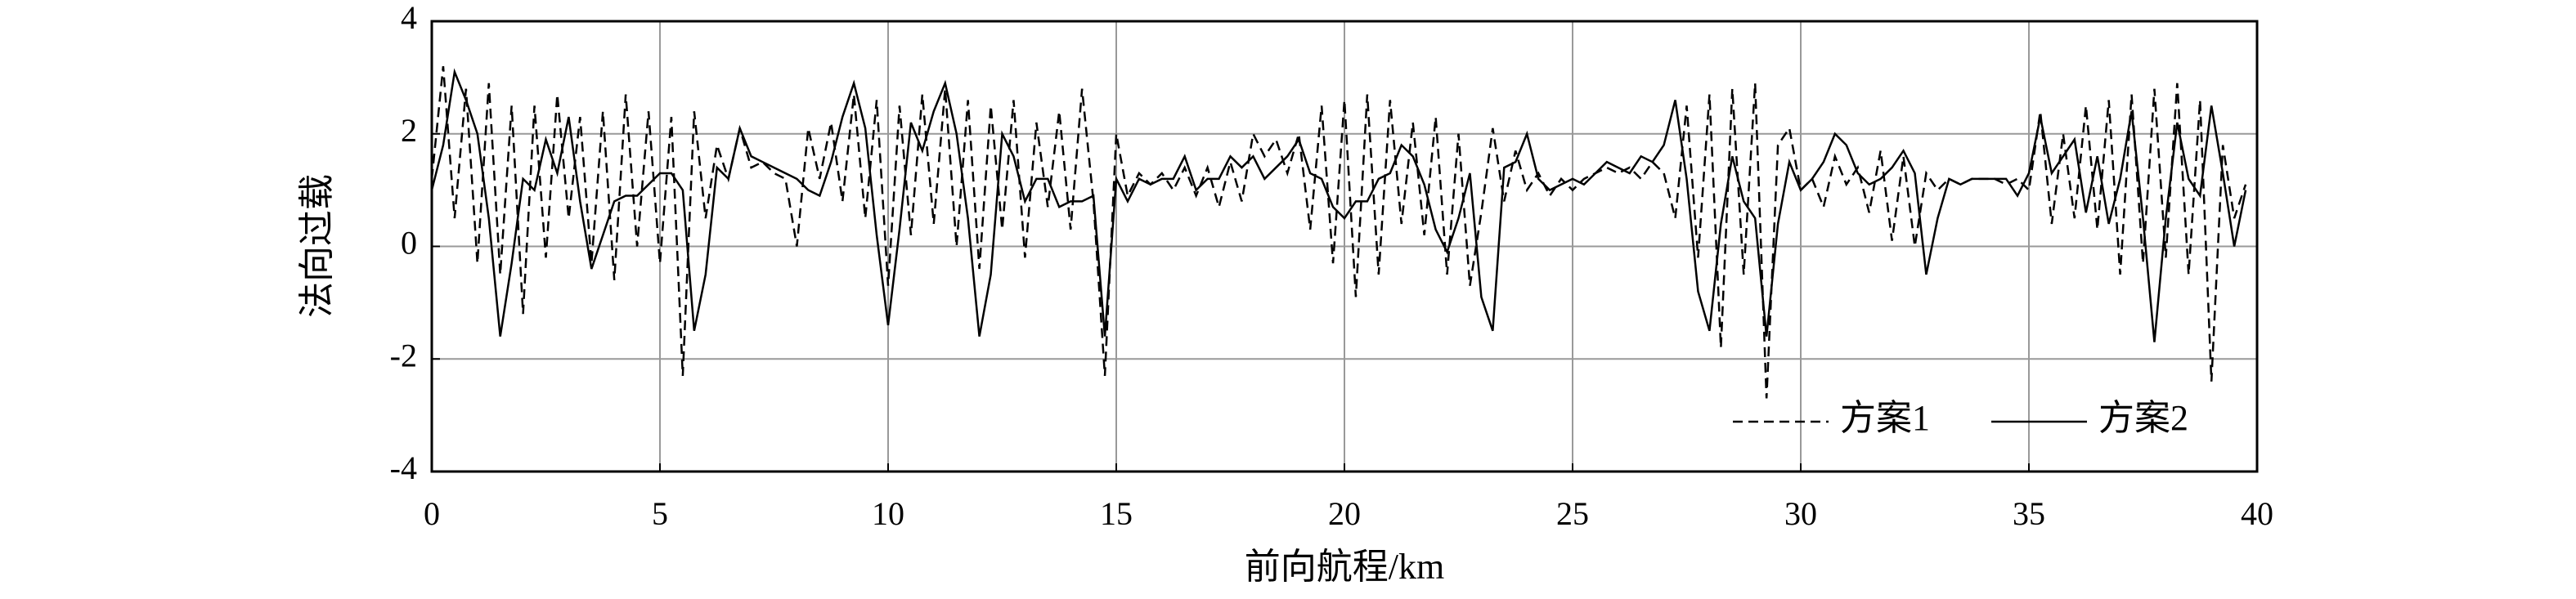 The width and height of the screenshot is (2576, 599). What do you see at coordinates (1801, 513) in the screenshot?
I see `x-tick-label: 30` at bounding box center [1801, 513].